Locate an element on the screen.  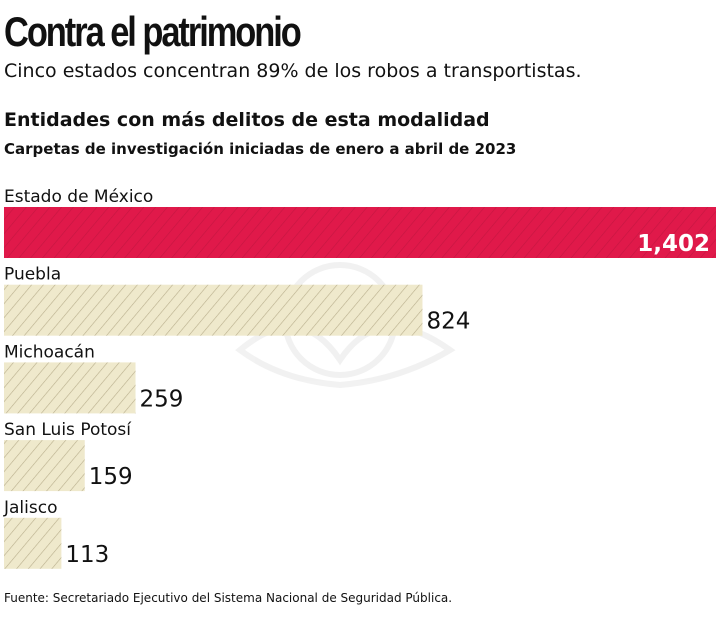
page-title: Contra el patrimonio is located at coordinates (153, 31).